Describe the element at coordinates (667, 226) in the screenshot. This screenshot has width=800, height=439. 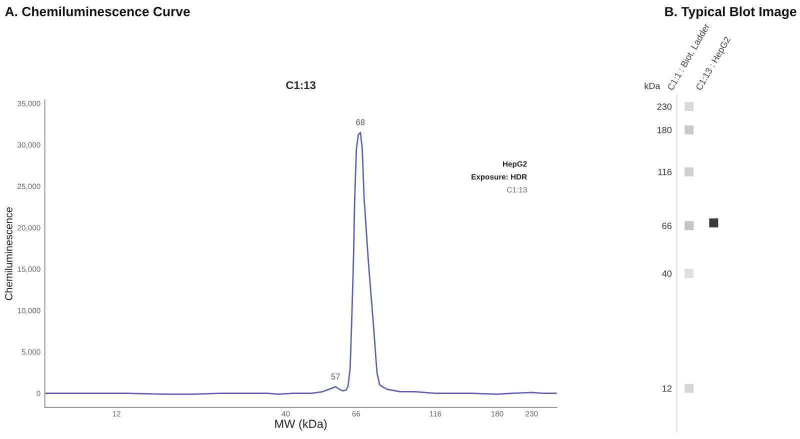
I see `y-tick-label: 66` at that location.